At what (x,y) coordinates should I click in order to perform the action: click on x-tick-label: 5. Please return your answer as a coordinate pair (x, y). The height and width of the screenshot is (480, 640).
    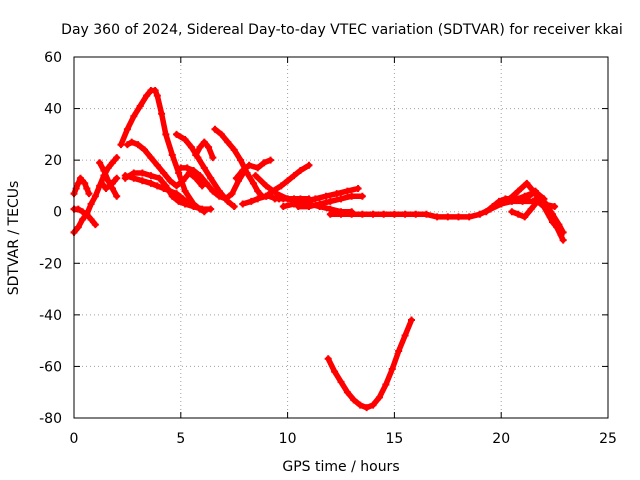
    Looking at the image, I should click on (180, 439).